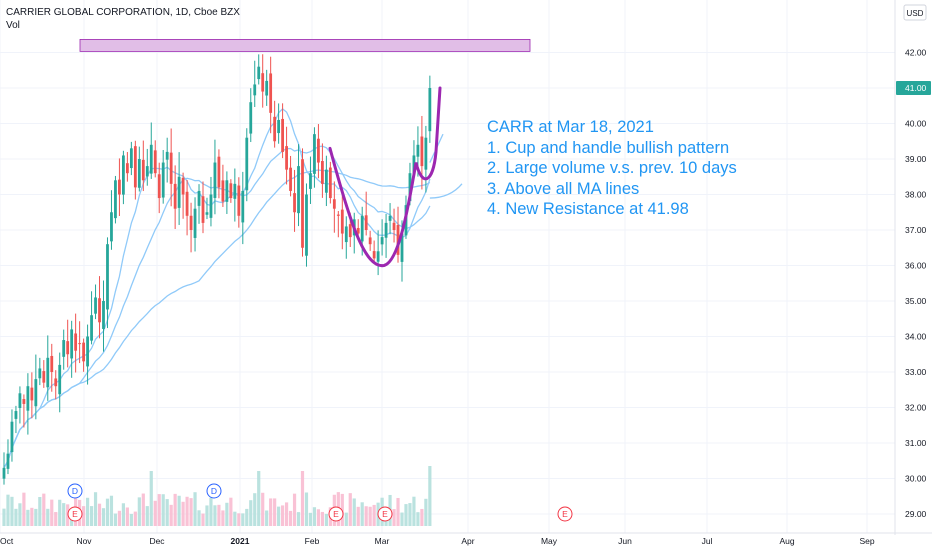 The height and width of the screenshot is (550, 932). Describe the element at coordinates (385, 177) in the screenshot. I see `cup-and-handle-curve` at that location.